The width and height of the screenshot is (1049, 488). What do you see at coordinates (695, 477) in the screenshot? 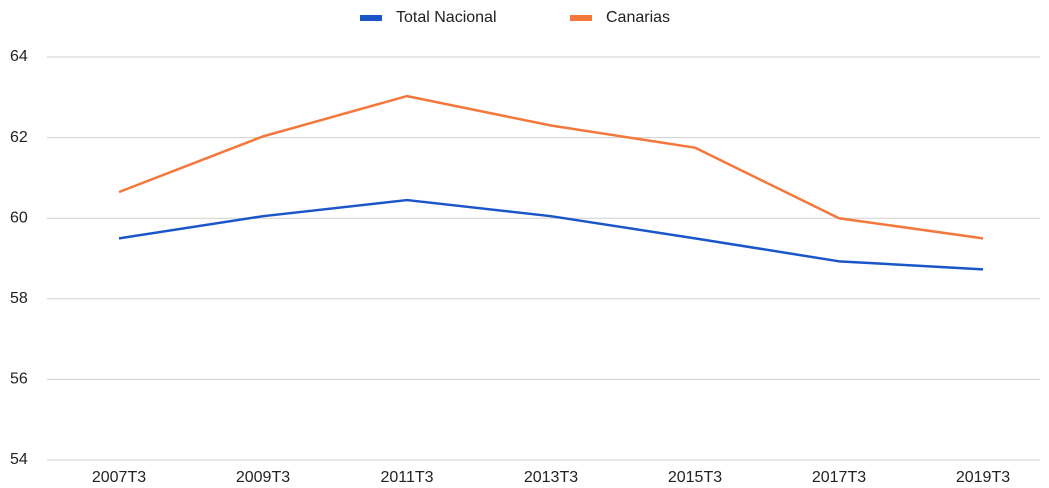
I see `x-tick-label: 2015T3` at bounding box center [695, 477].